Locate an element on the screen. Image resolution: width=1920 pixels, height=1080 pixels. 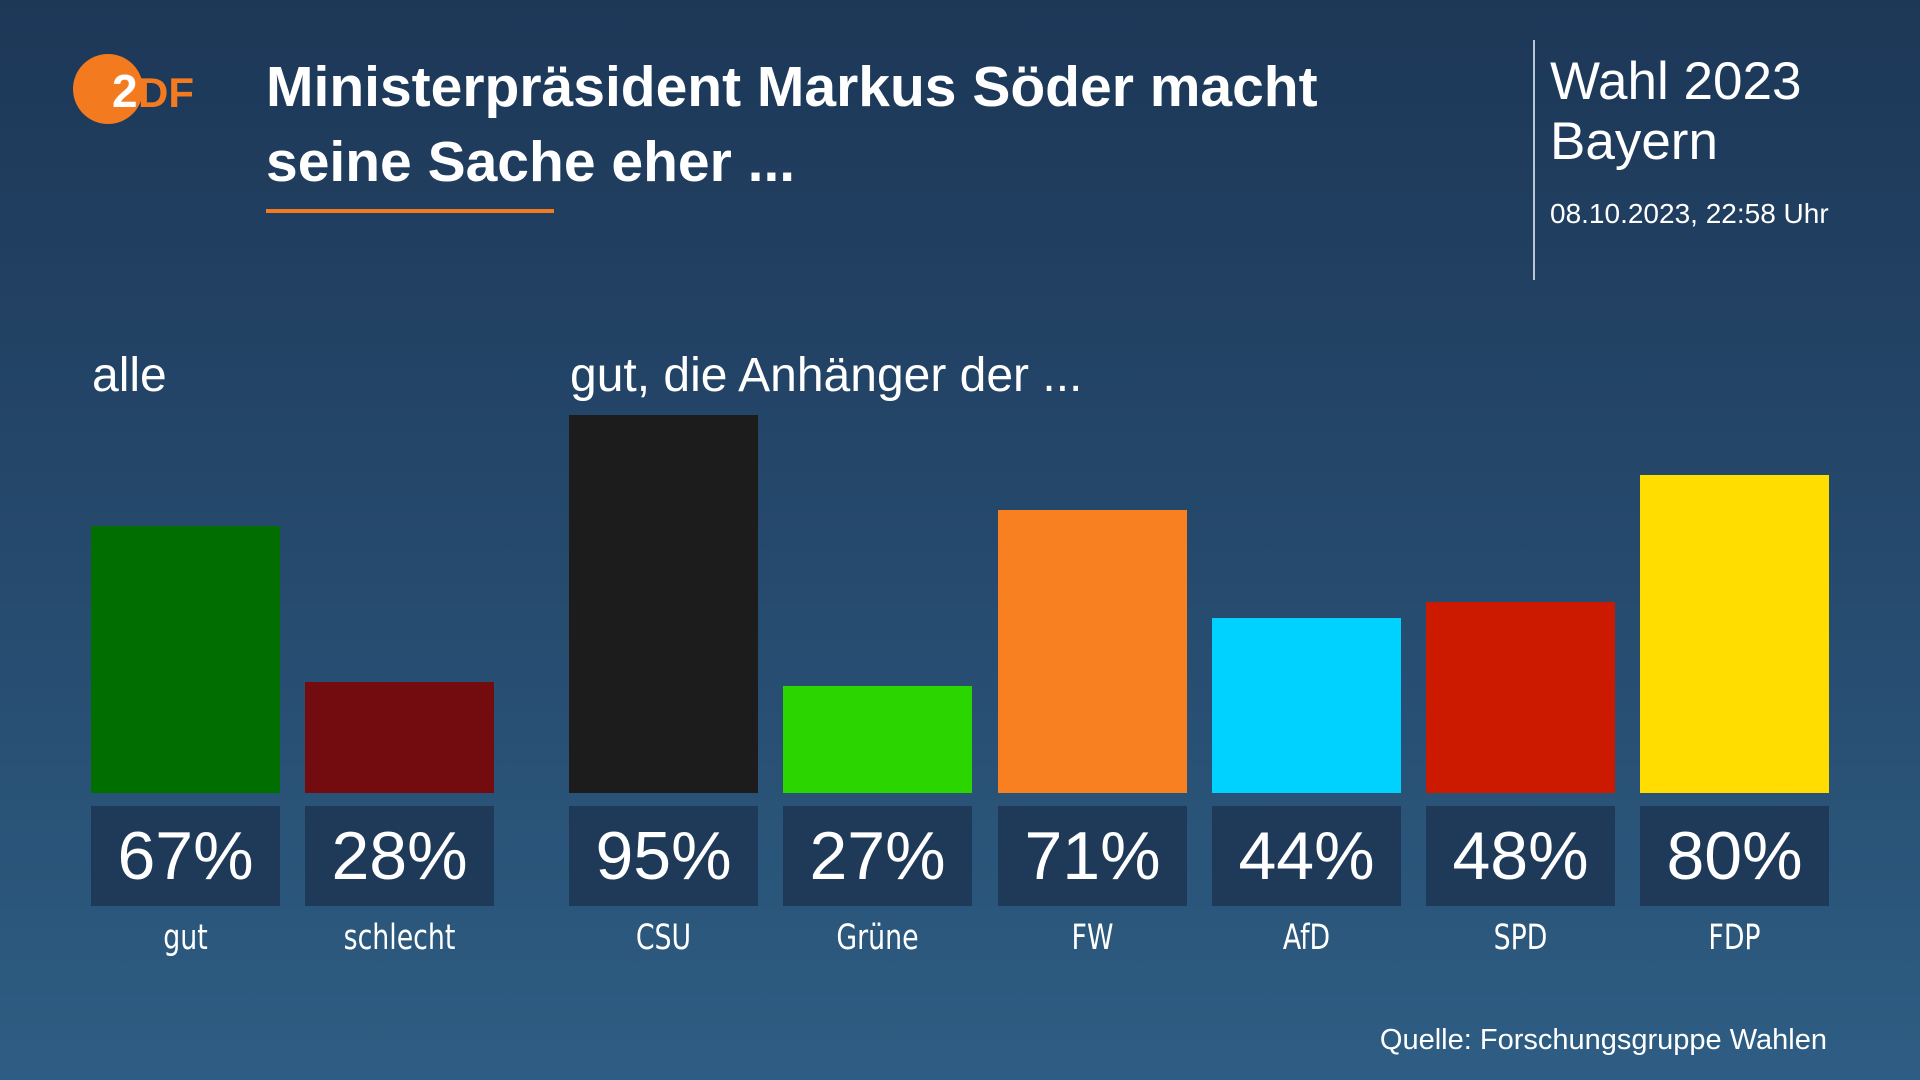
bar-fw is located at coordinates (1092, 651).